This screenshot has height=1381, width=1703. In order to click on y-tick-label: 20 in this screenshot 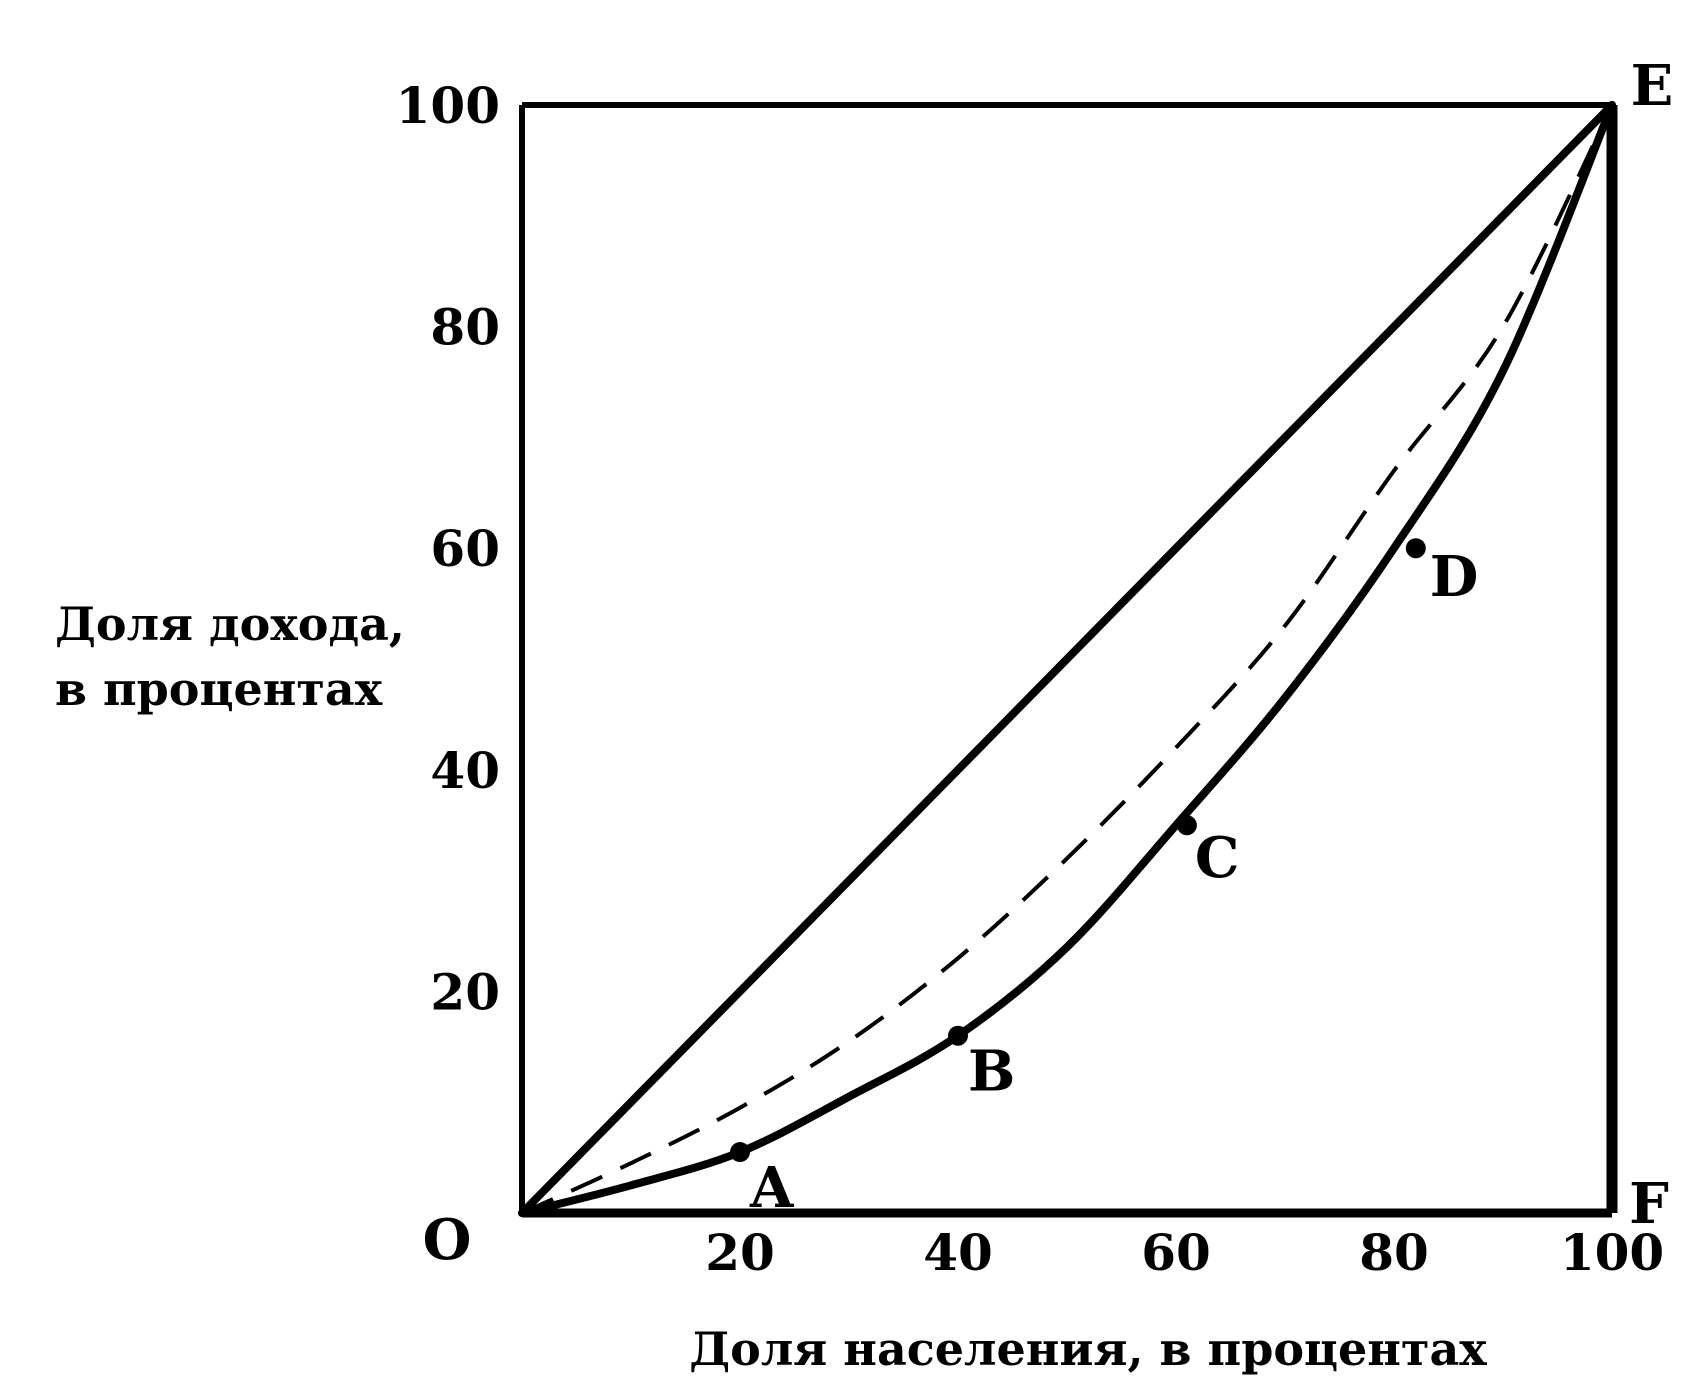, I will do `click(465, 991)`.